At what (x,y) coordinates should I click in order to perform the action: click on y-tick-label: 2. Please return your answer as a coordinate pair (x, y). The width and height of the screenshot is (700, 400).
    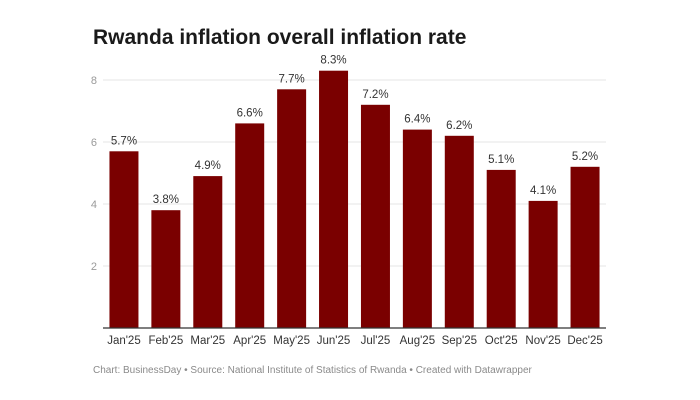
    Looking at the image, I should click on (94, 267).